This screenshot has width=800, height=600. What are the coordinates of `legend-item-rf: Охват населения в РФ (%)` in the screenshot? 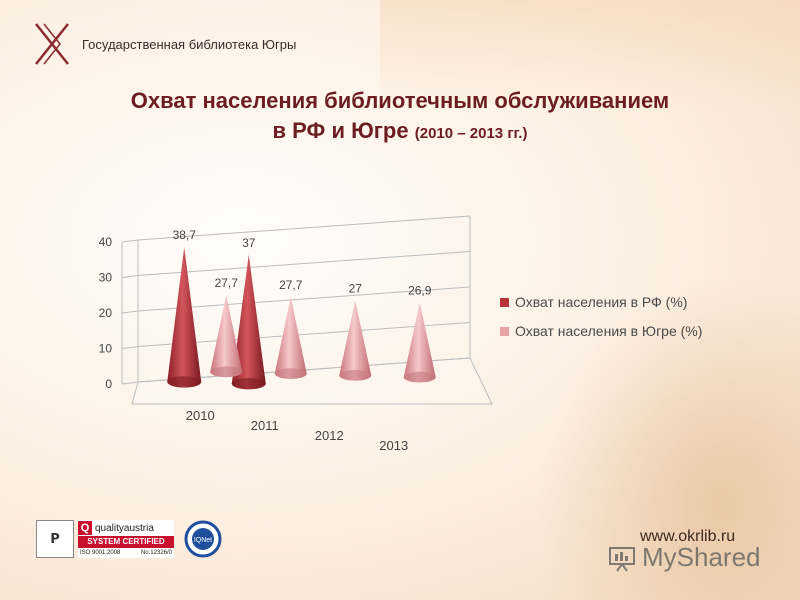 It's located at (605, 302).